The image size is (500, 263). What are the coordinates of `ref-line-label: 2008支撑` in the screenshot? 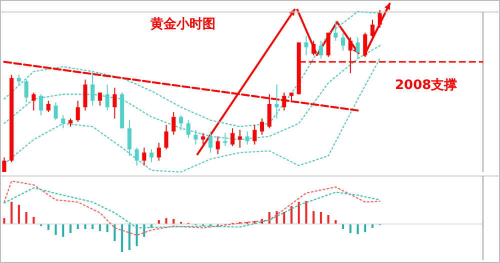 It's located at (426, 85).